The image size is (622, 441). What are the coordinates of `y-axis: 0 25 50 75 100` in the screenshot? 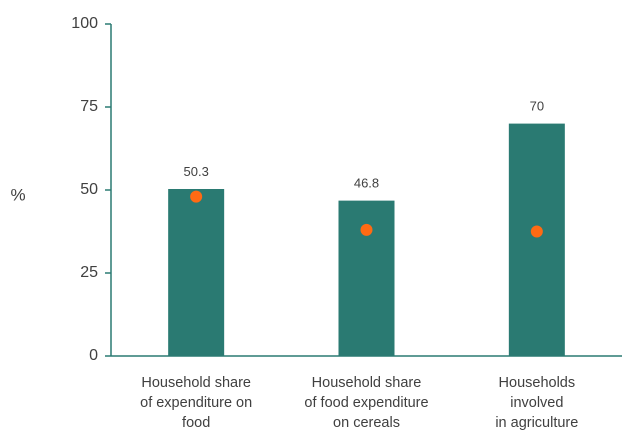 It's located at (91, 189).